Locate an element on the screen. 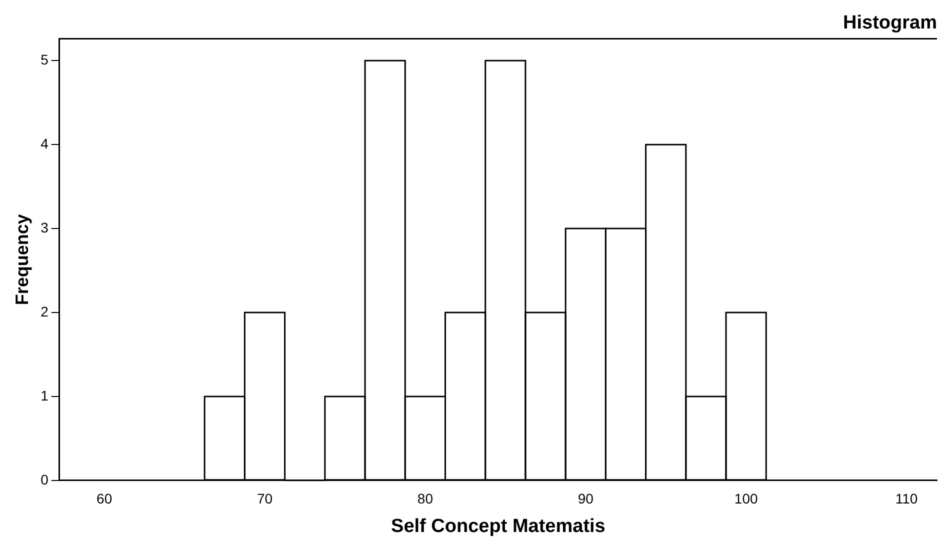 This screenshot has width=949, height=550. x-tick-label: 100 is located at coordinates (746, 498).